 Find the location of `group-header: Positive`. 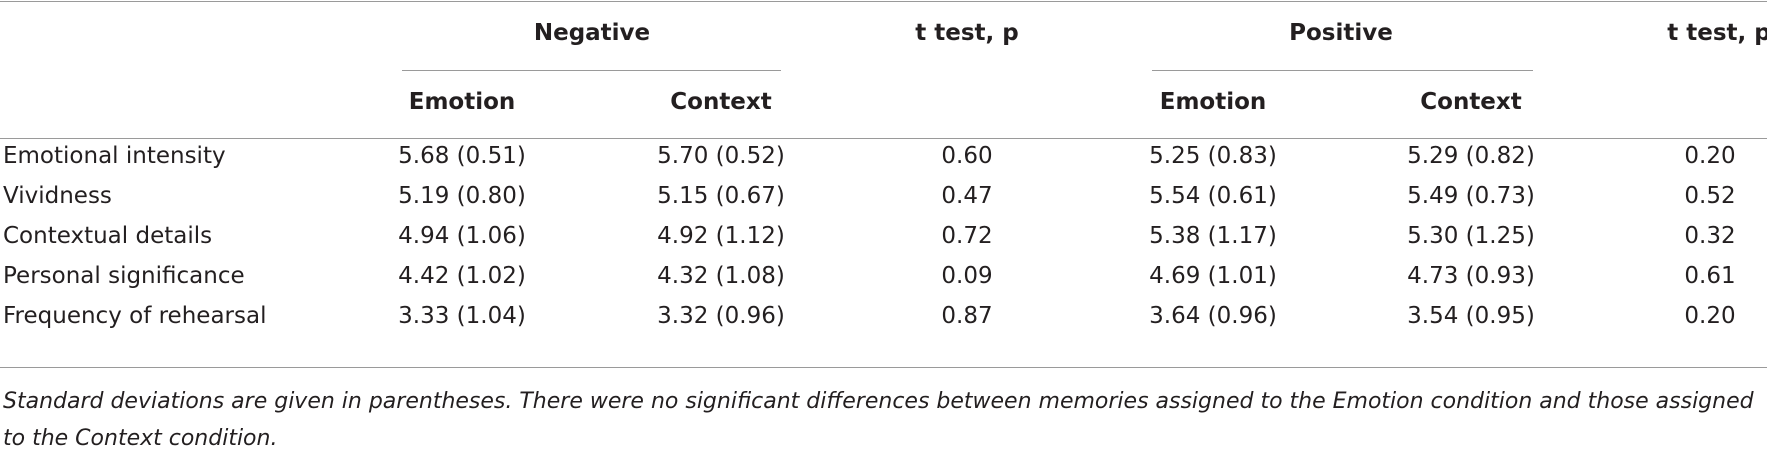

group-header: Positive is located at coordinates (1341, 33).